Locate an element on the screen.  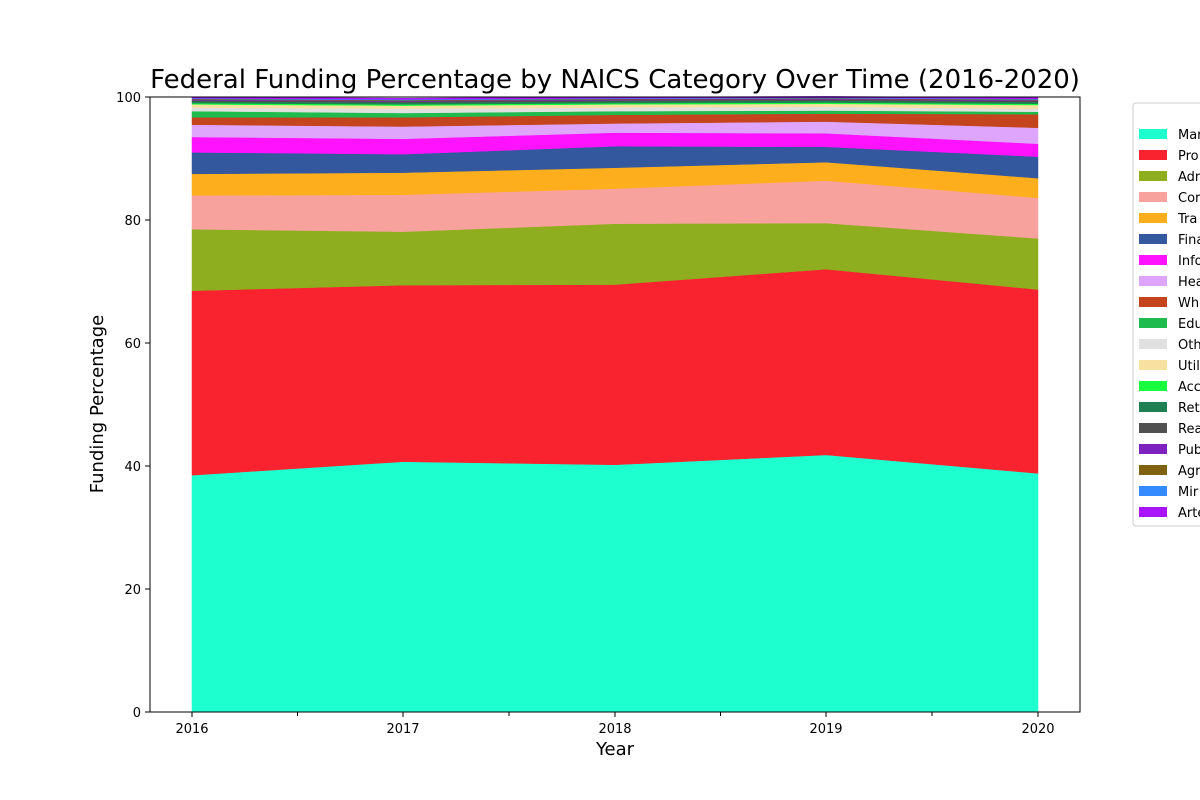
legend-label: Hea is located at coordinates (1189, 282).